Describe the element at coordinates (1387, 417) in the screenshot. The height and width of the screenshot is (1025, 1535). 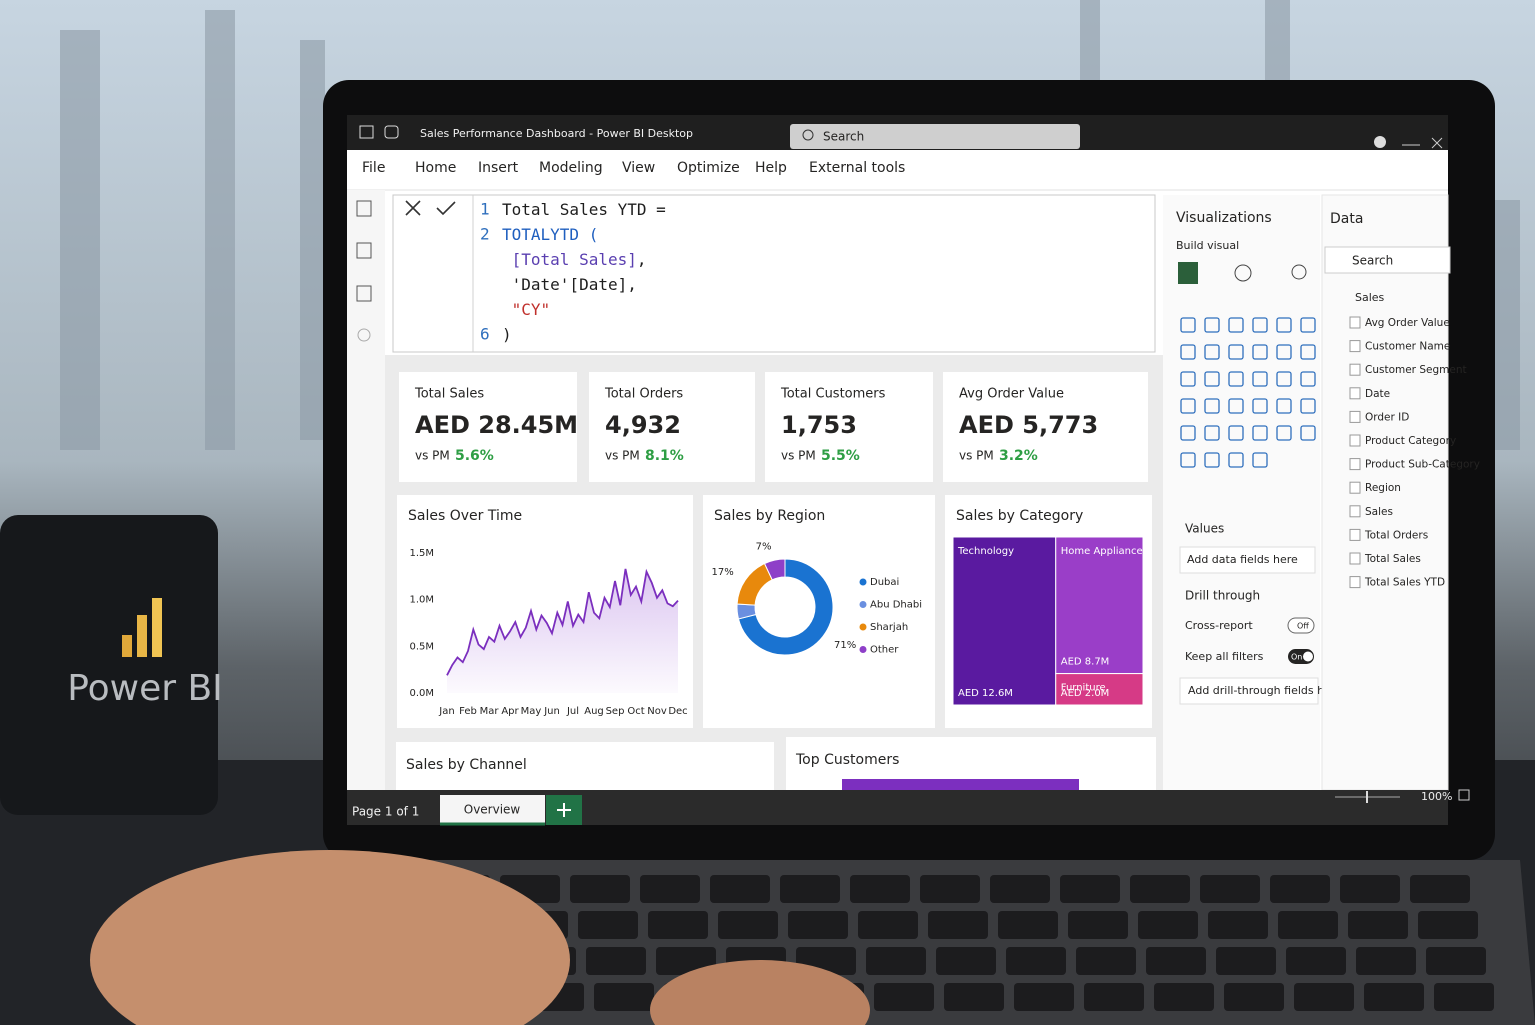
I see `field-name: Order ID` at that location.